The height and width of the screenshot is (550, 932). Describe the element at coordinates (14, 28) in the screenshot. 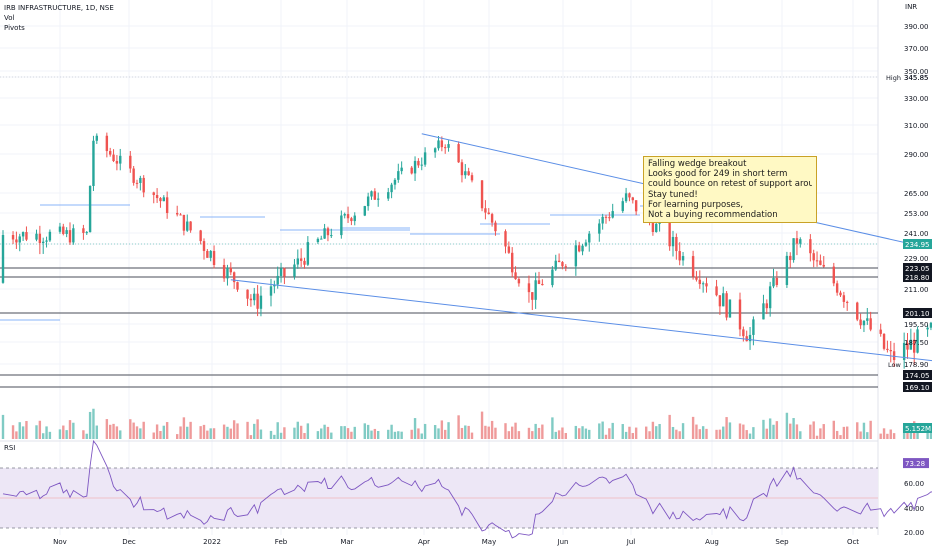

I see `pivots-indicator-label: Pivots` at that location.